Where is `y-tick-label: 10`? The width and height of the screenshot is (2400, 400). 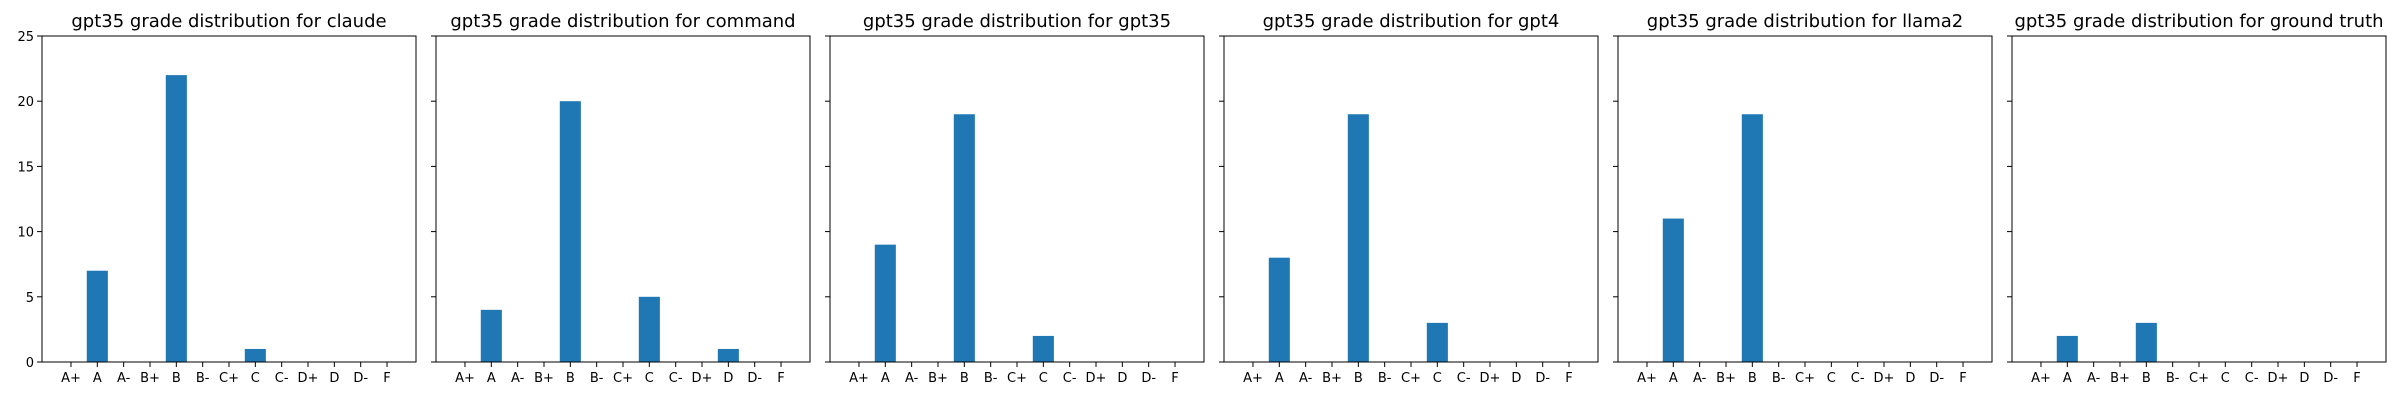
y-tick-label: 10 is located at coordinates (25, 233).